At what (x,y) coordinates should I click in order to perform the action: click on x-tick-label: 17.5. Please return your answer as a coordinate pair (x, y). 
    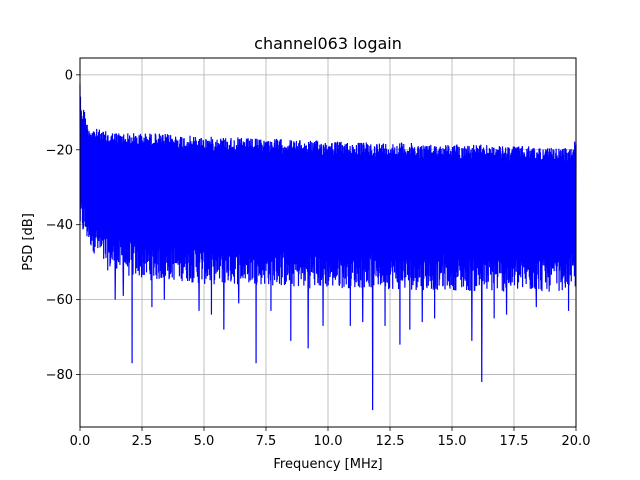
    Looking at the image, I should click on (514, 441).